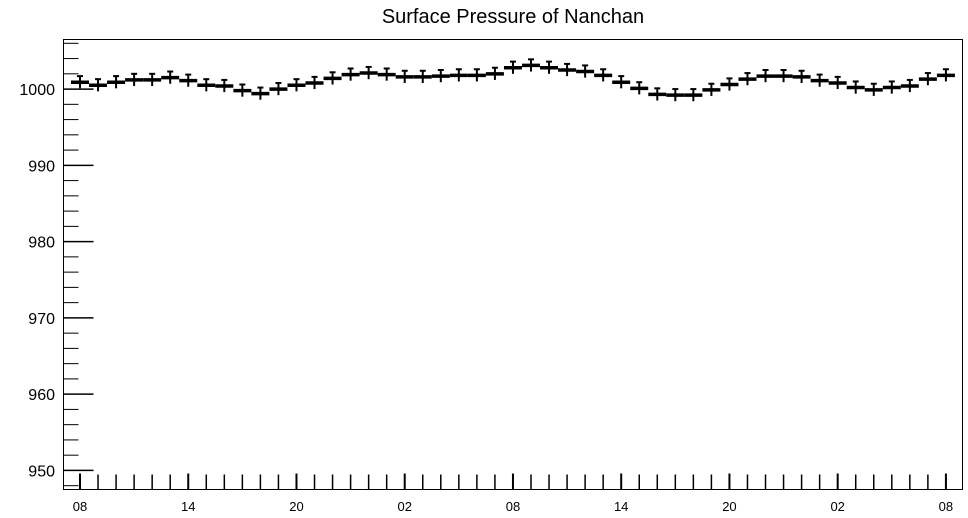 The width and height of the screenshot is (968, 518). What do you see at coordinates (41, 166) in the screenshot?
I see `y-tick-label: 990` at bounding box center [41, 166].